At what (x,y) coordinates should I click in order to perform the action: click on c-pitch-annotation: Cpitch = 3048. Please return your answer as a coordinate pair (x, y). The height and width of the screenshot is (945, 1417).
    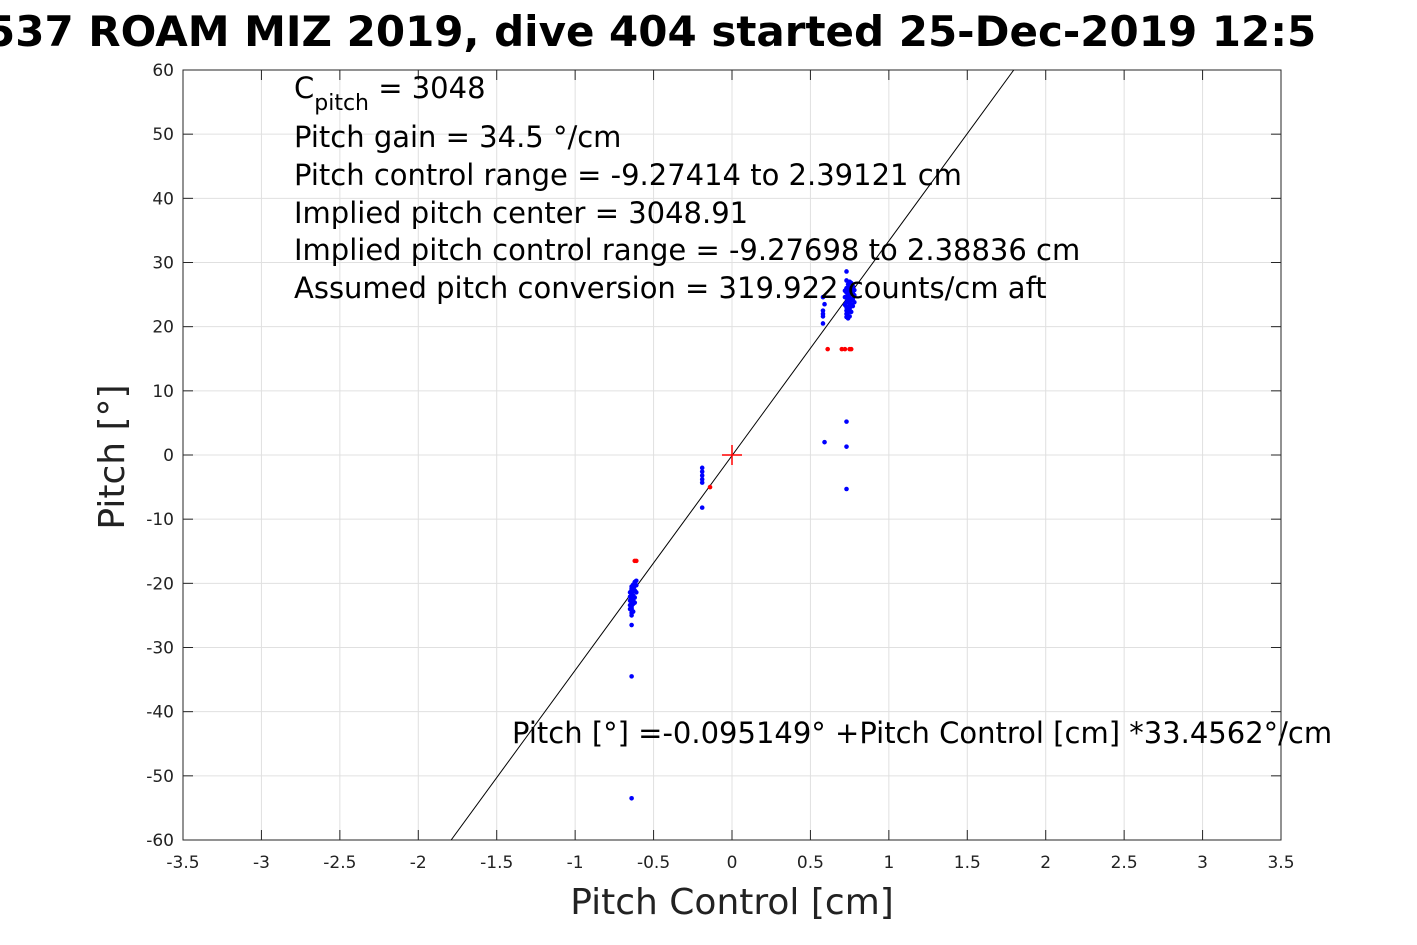
    Looking at the image, I should click on (390, 93).